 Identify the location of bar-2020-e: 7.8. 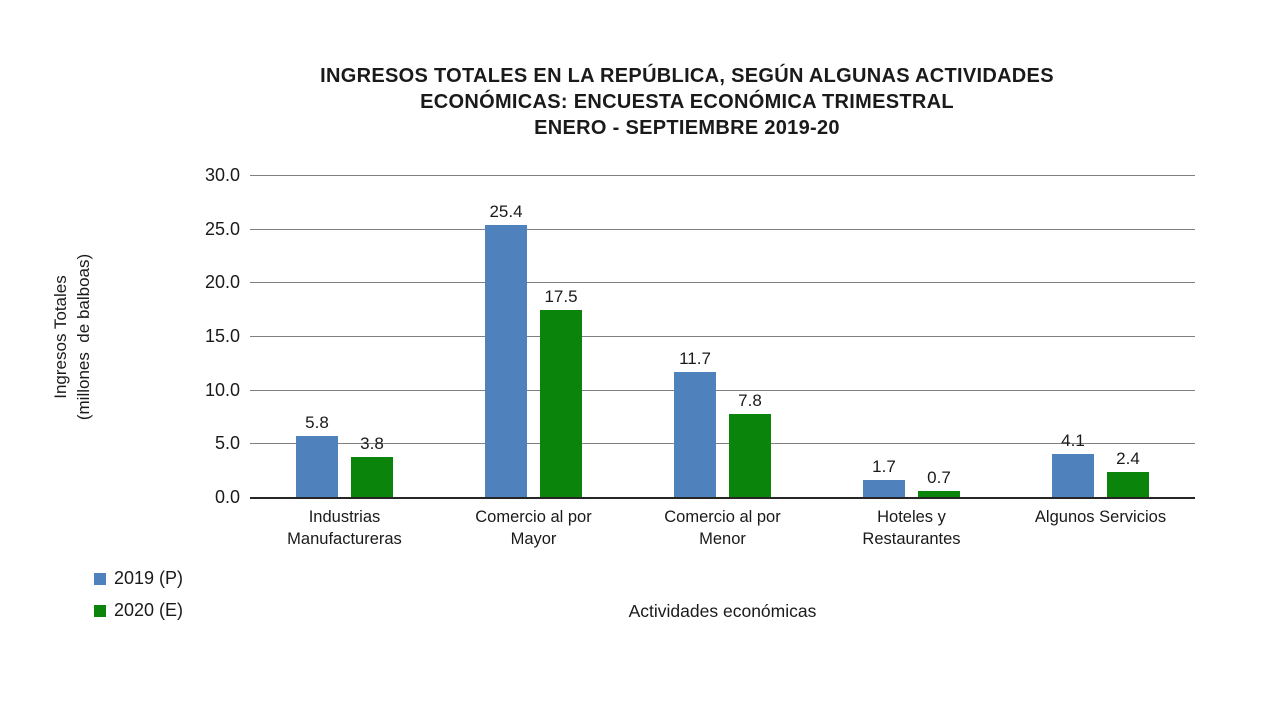
(750, 444).